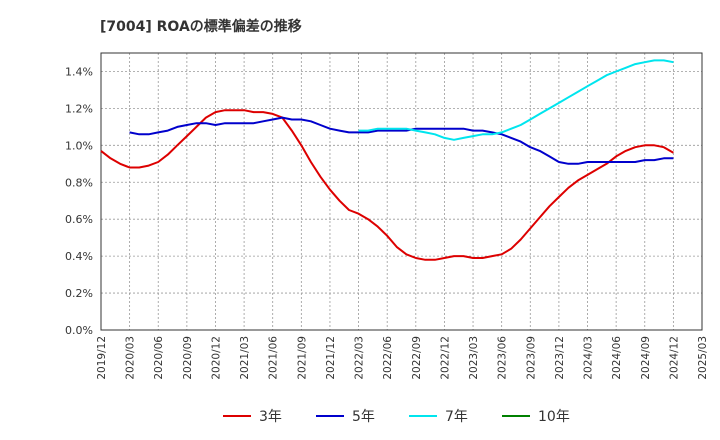  I want to click on y-tick-label: 1.2%, so click(79, 108).